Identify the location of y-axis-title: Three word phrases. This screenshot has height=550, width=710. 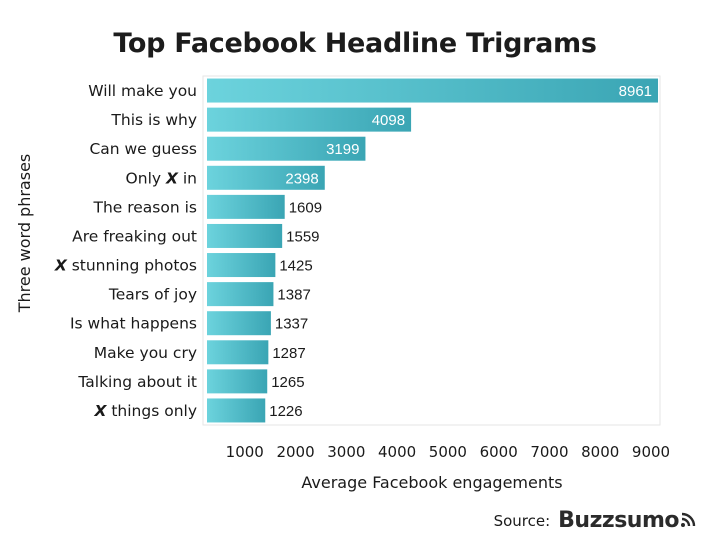
(24, 234).